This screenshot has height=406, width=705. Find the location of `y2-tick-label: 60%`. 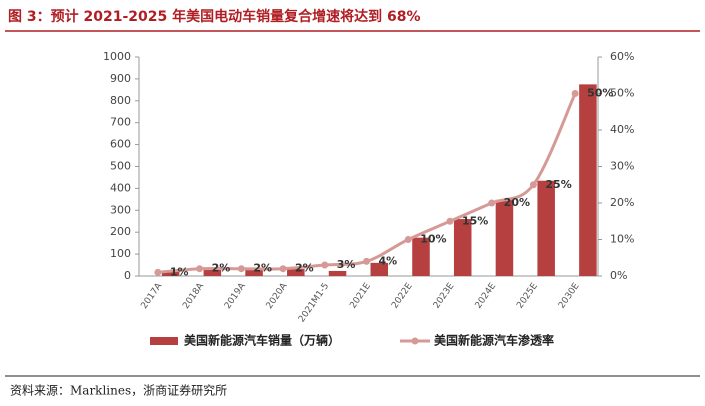

y2-tick-label: 60% is located at coordinates (622, 56).